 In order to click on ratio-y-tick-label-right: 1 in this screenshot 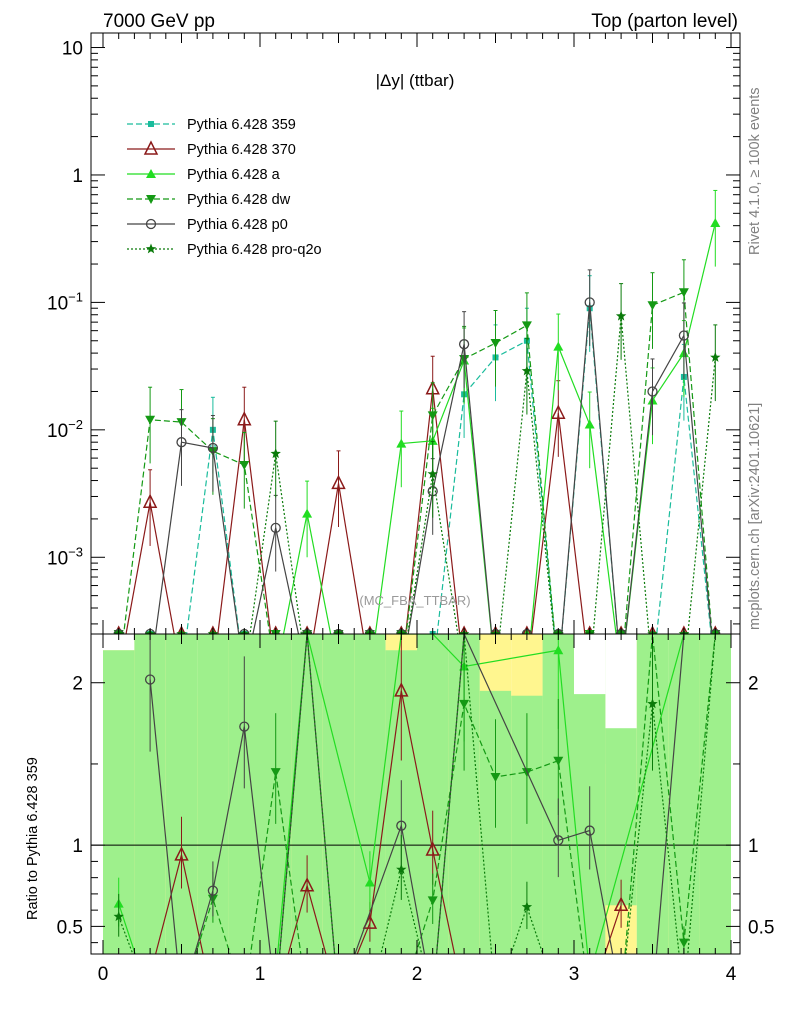, I will do `click(753, 846)`.